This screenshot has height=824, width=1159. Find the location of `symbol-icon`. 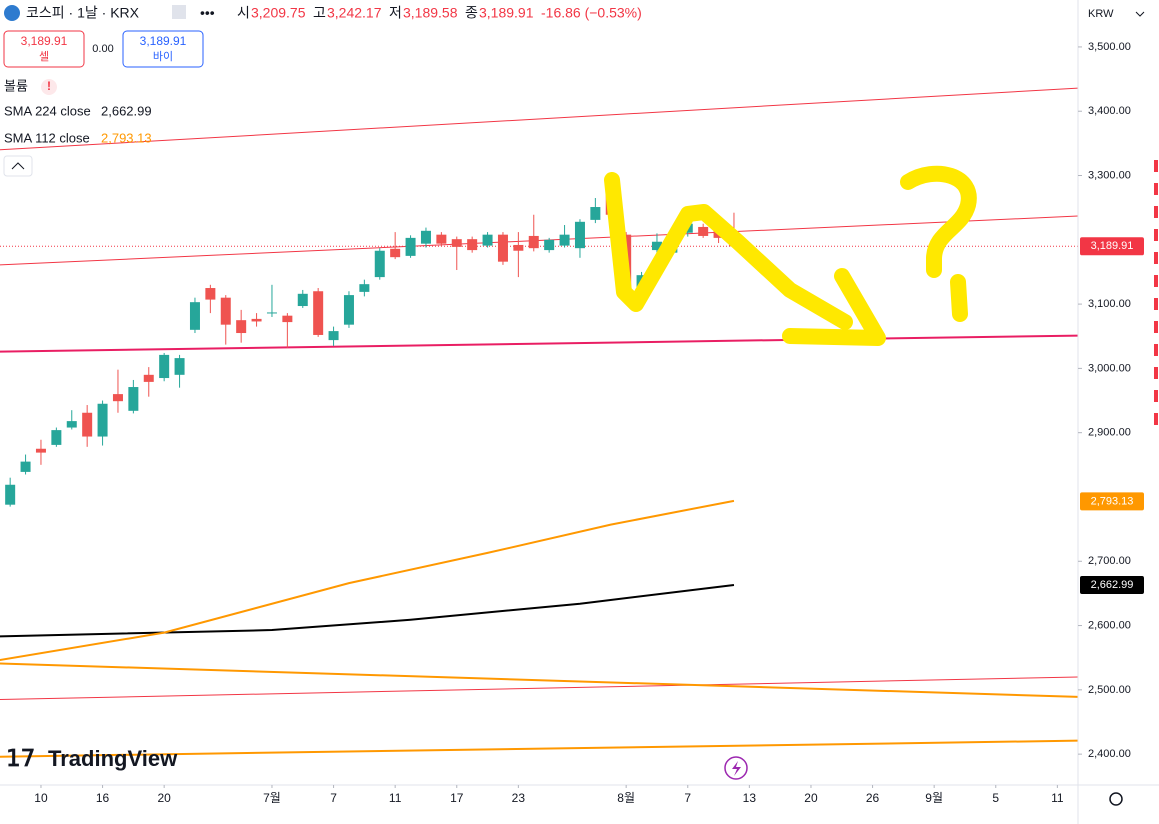

symbol-icon is located at coordinates (12, 13).